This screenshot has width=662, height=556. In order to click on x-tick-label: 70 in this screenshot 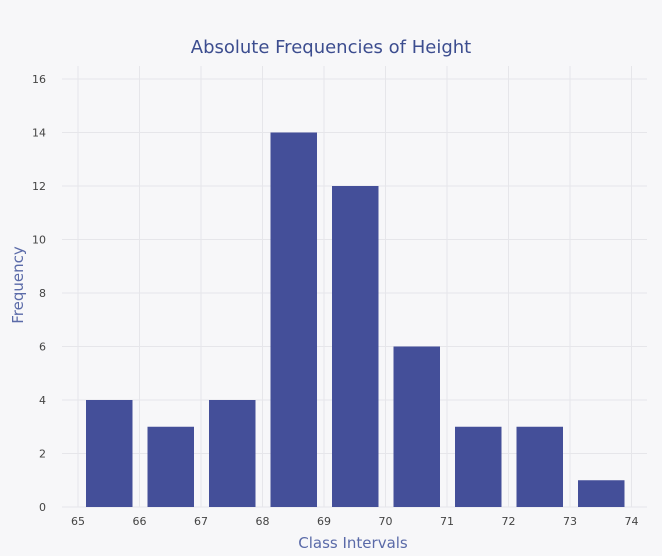, I will do `click(386, 521)`.